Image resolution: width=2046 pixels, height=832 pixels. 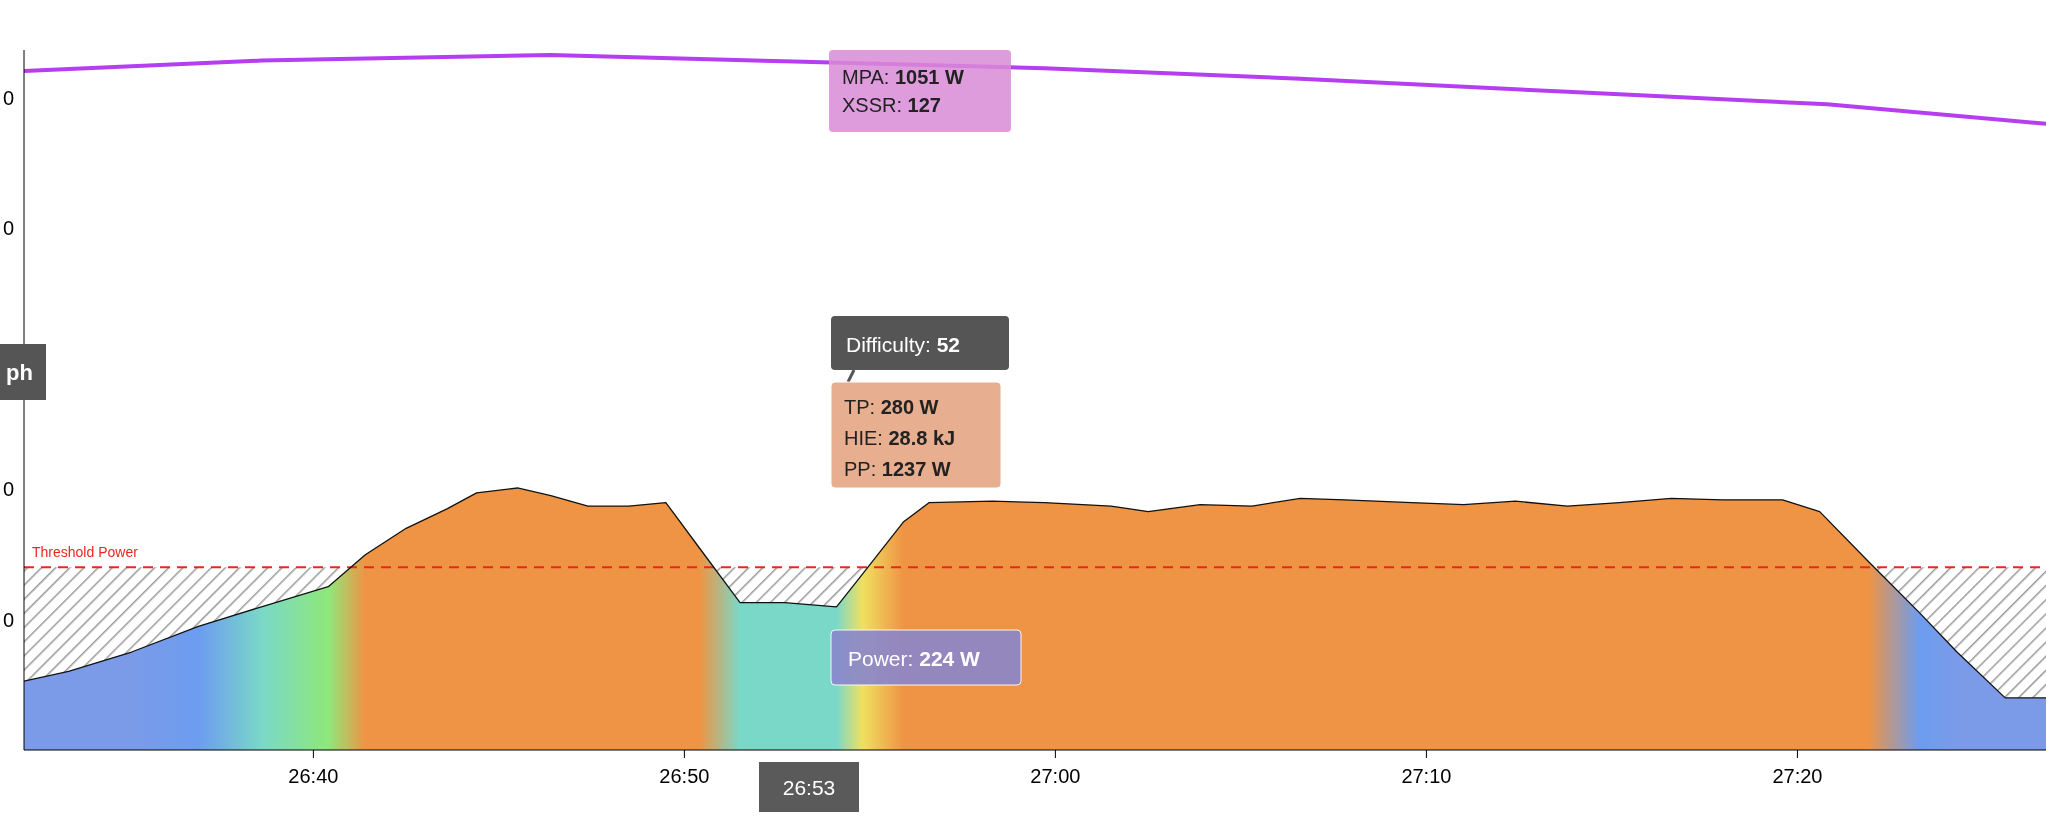 I want to click on annotation: TP: 280 W, so click(x=891, y=407).